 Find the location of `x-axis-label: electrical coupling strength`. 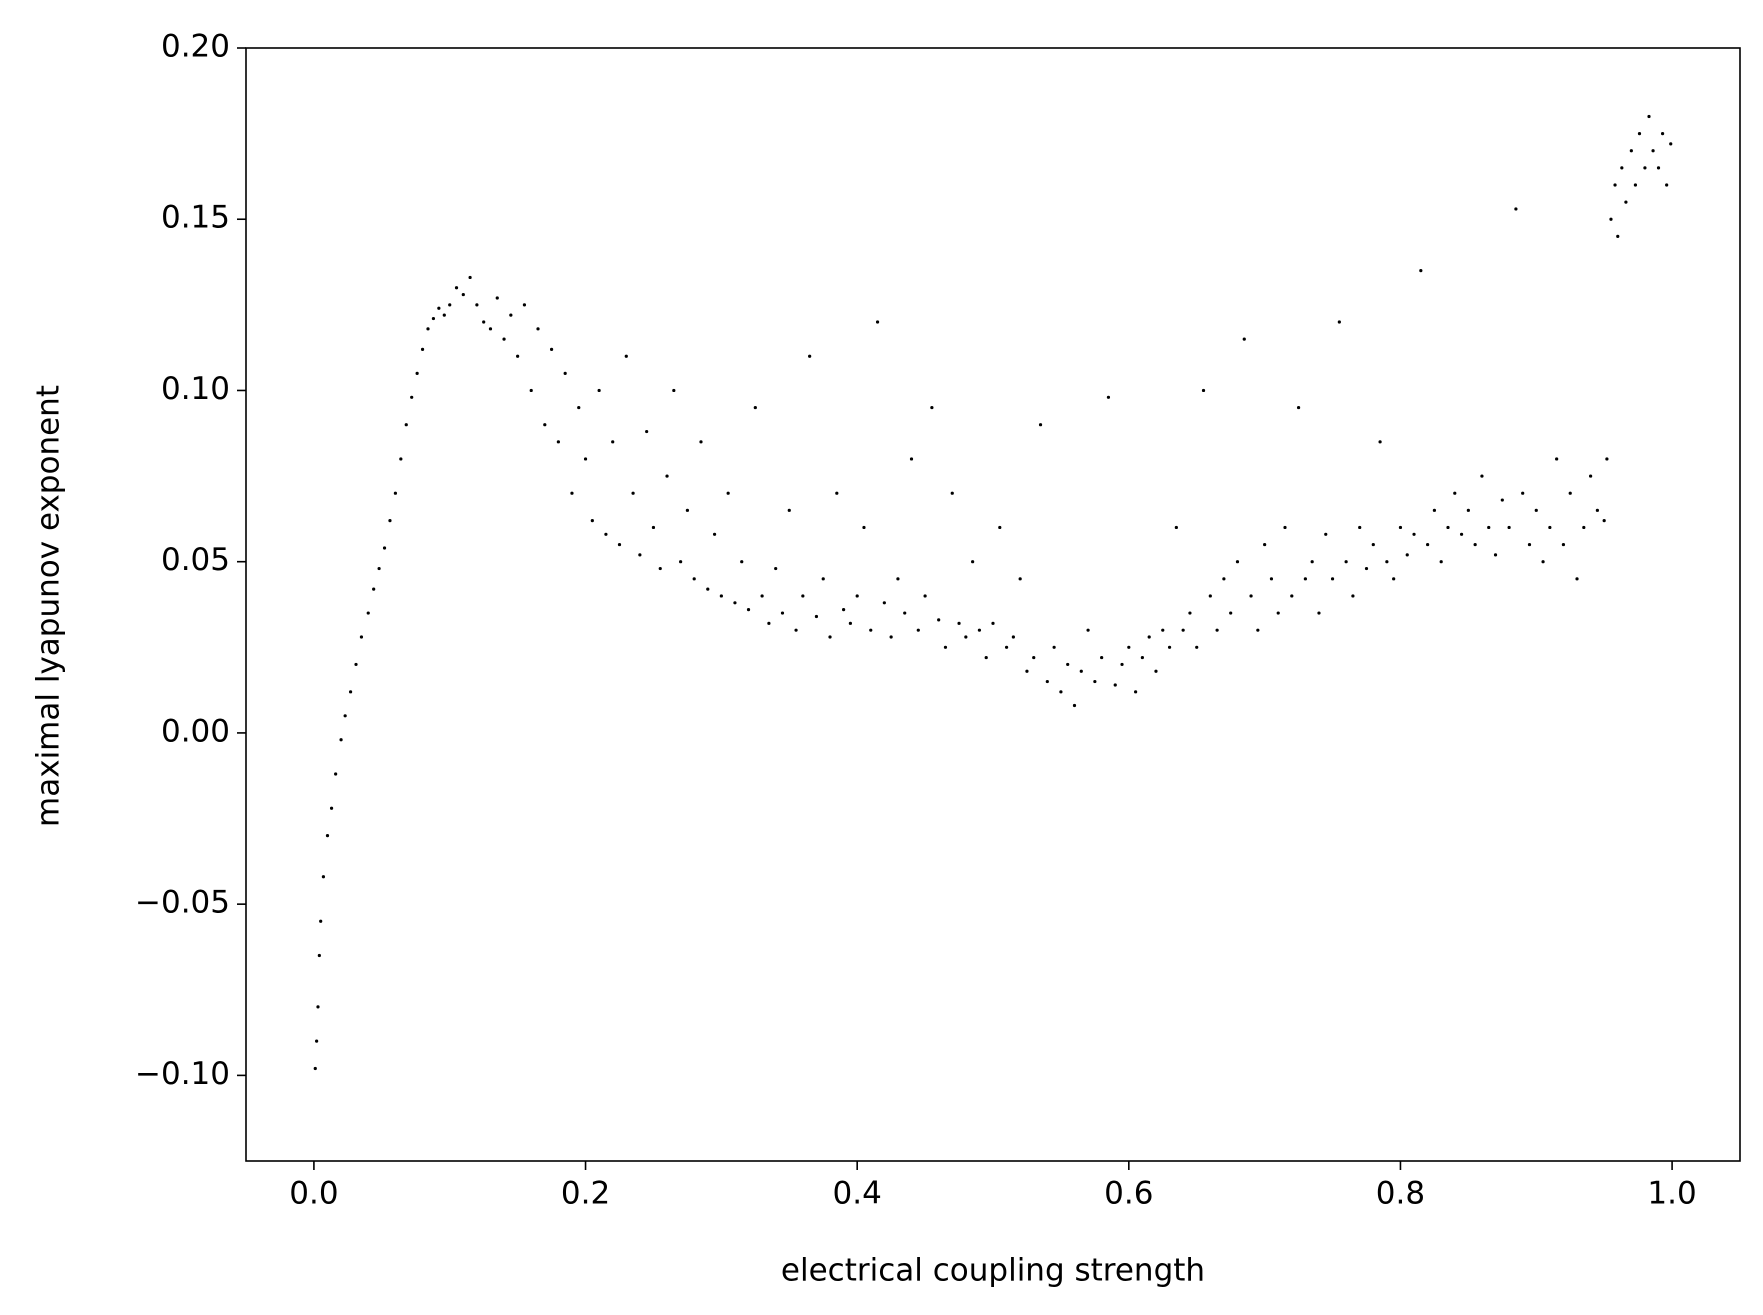

x-axis-label: electrical coupling strength is located at coordinates (993, 1271).